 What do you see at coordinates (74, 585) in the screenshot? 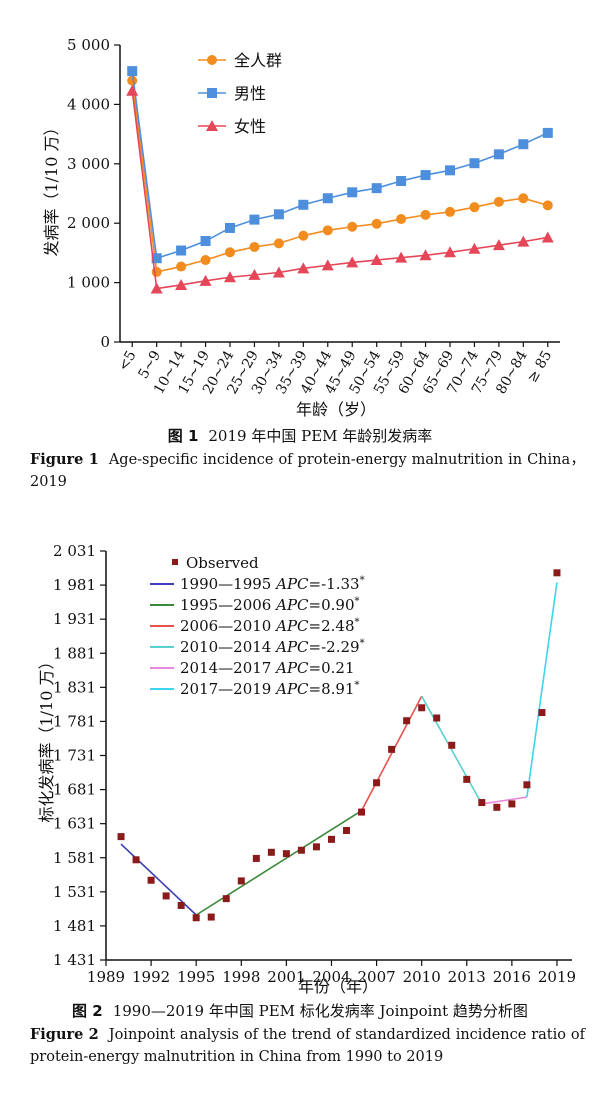
I see `y-tick-label: 1 981` at bounding box center [74, 585].